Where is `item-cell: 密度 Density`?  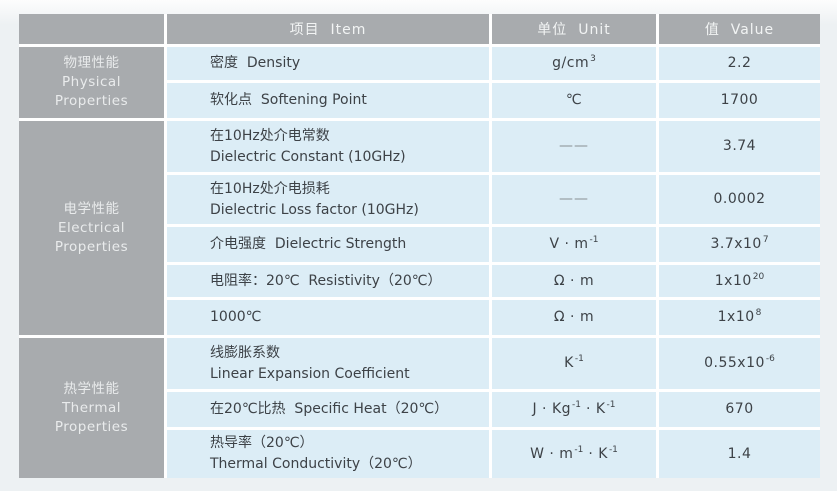
item-cell: 密度 Density is located at coordinates (328, 63).